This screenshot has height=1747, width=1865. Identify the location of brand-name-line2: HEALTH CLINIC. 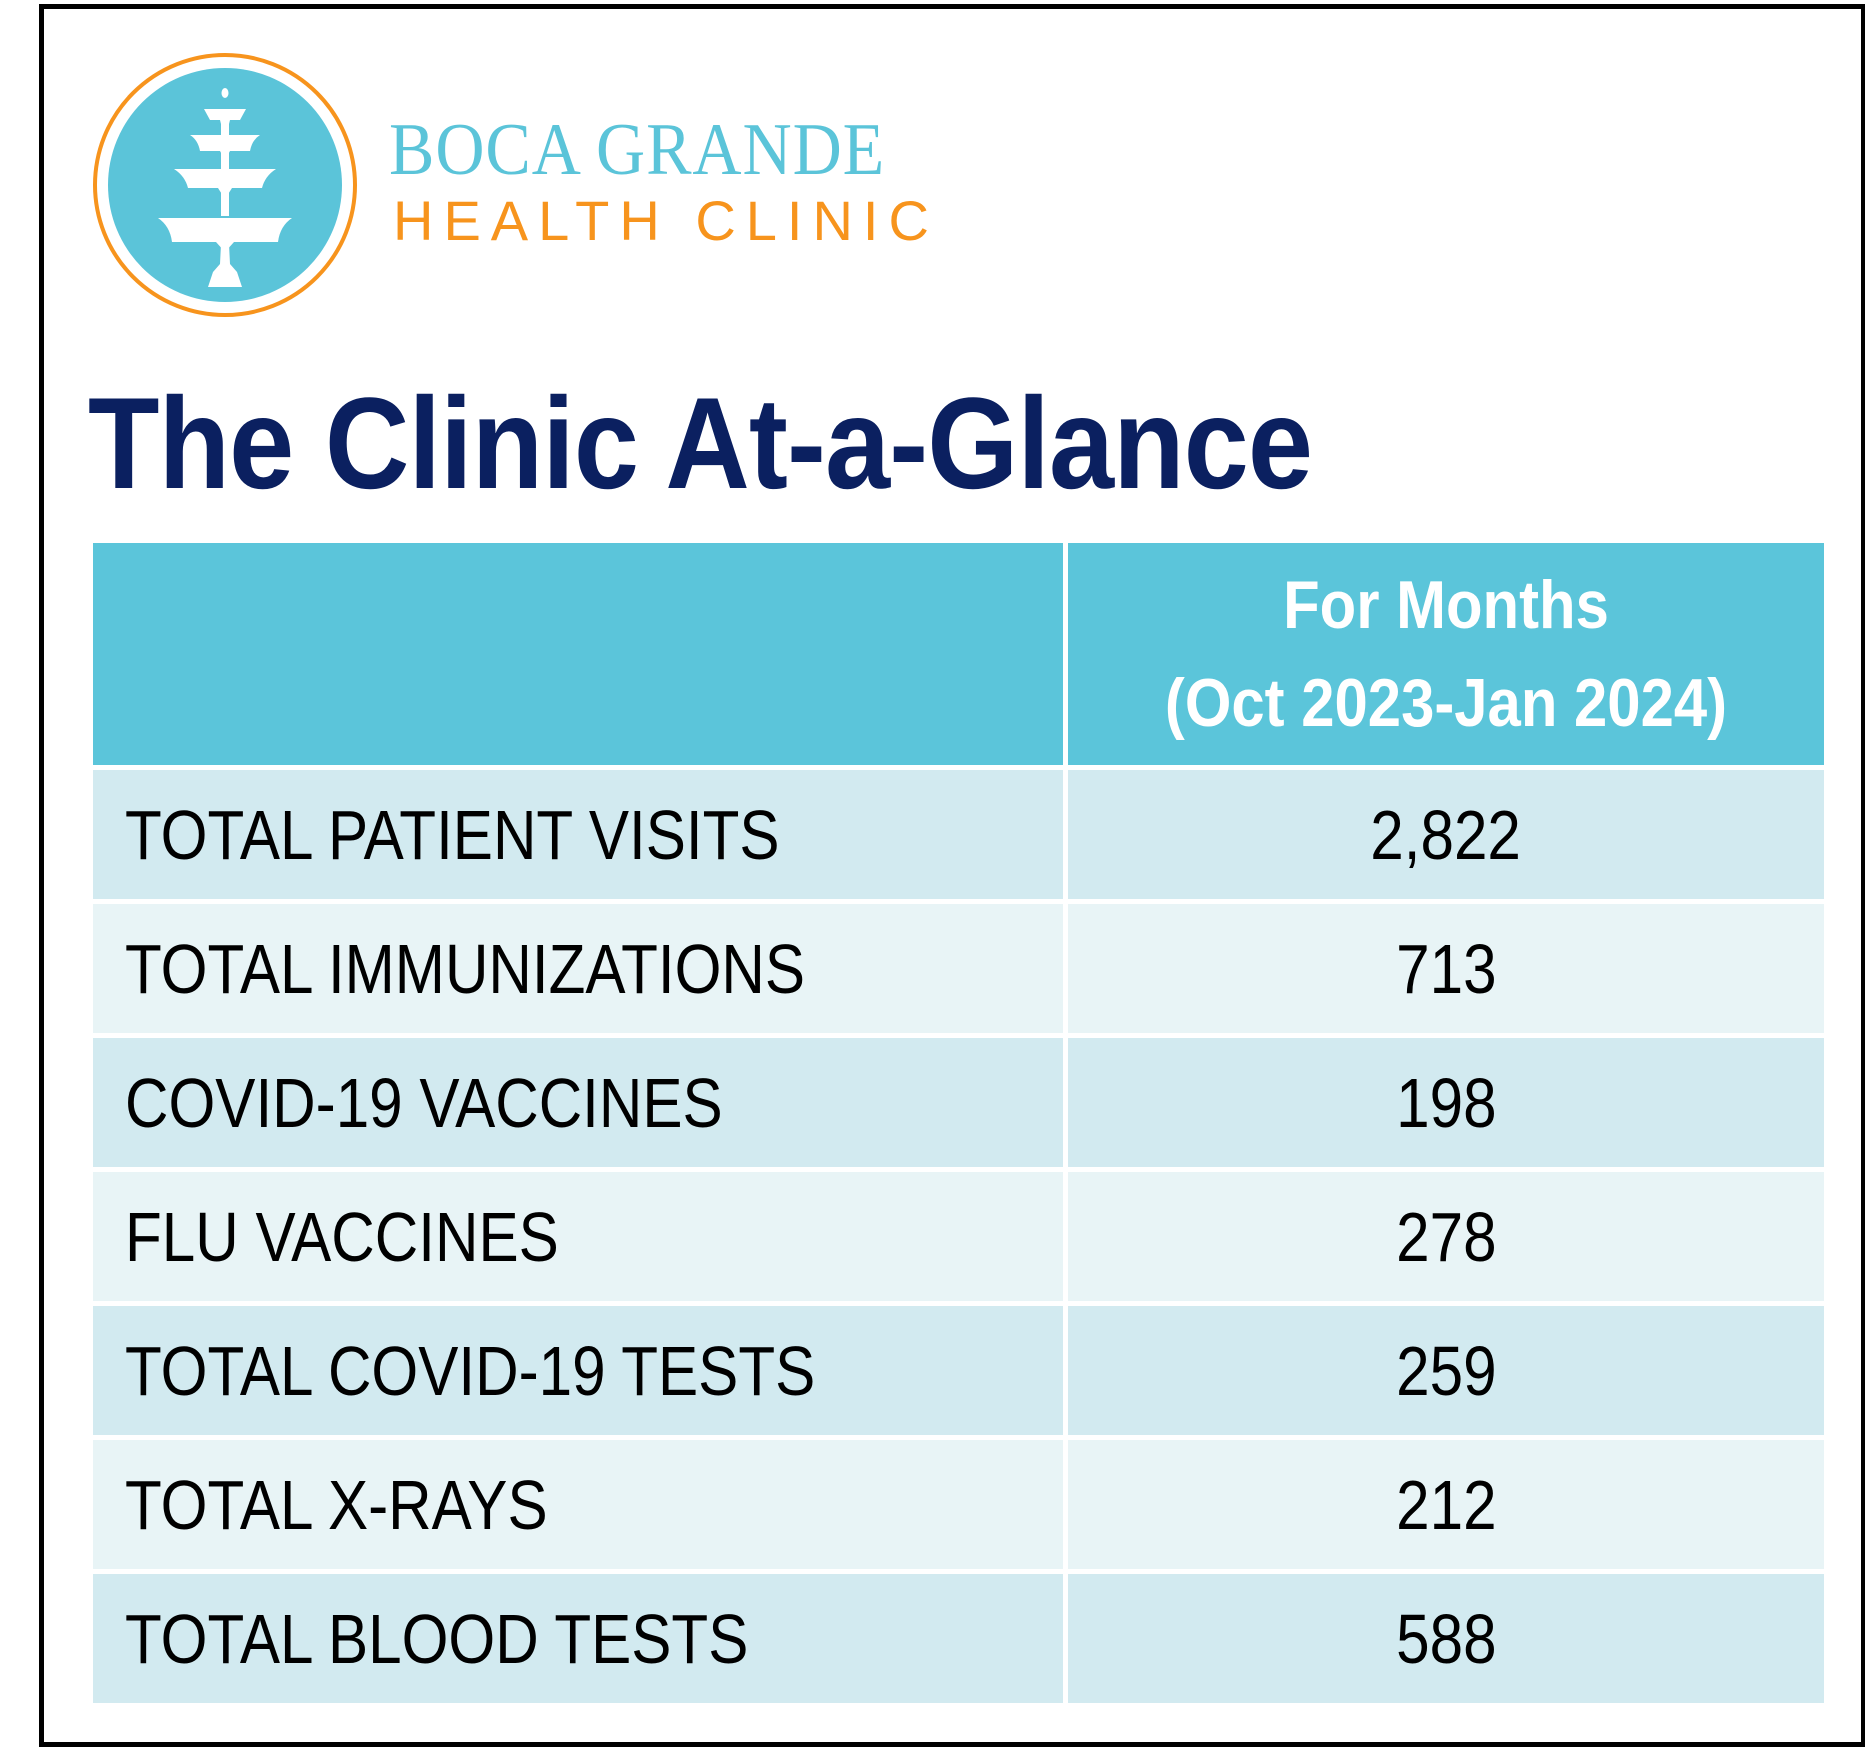
(666, 220).